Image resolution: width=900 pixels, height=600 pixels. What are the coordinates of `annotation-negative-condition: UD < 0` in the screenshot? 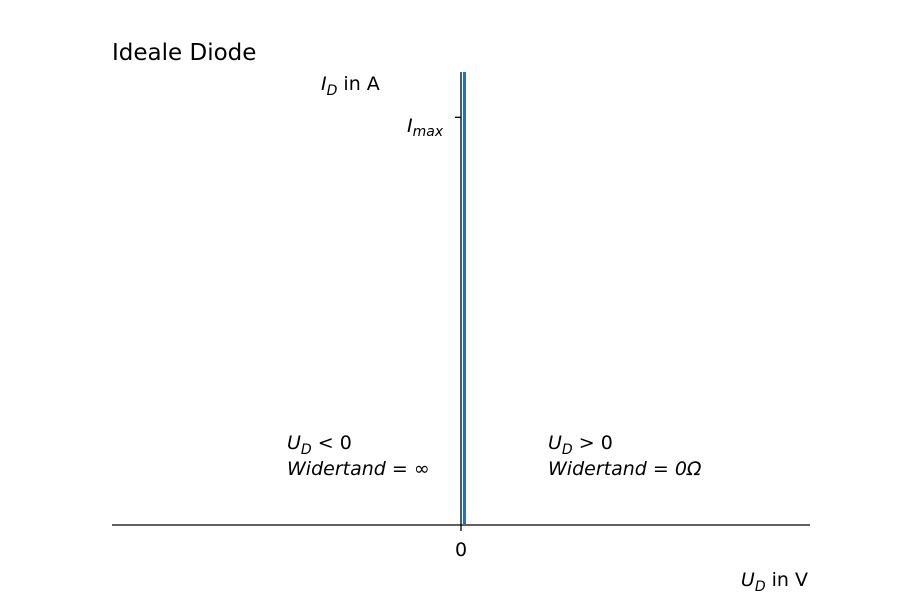 It's located at (319, 445).